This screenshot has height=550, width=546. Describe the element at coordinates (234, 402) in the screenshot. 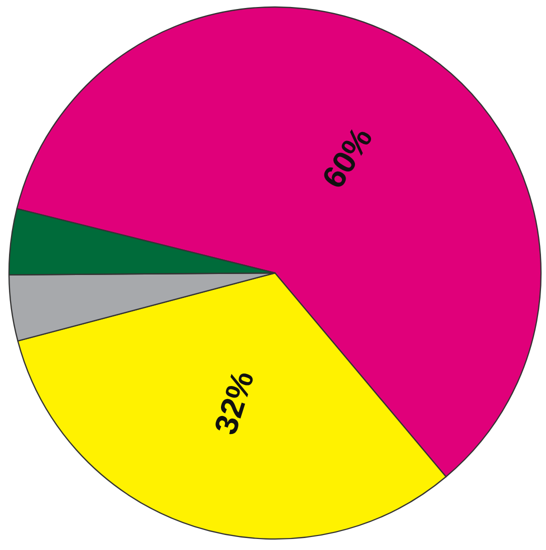

I see `data-label: 32%` at that location.